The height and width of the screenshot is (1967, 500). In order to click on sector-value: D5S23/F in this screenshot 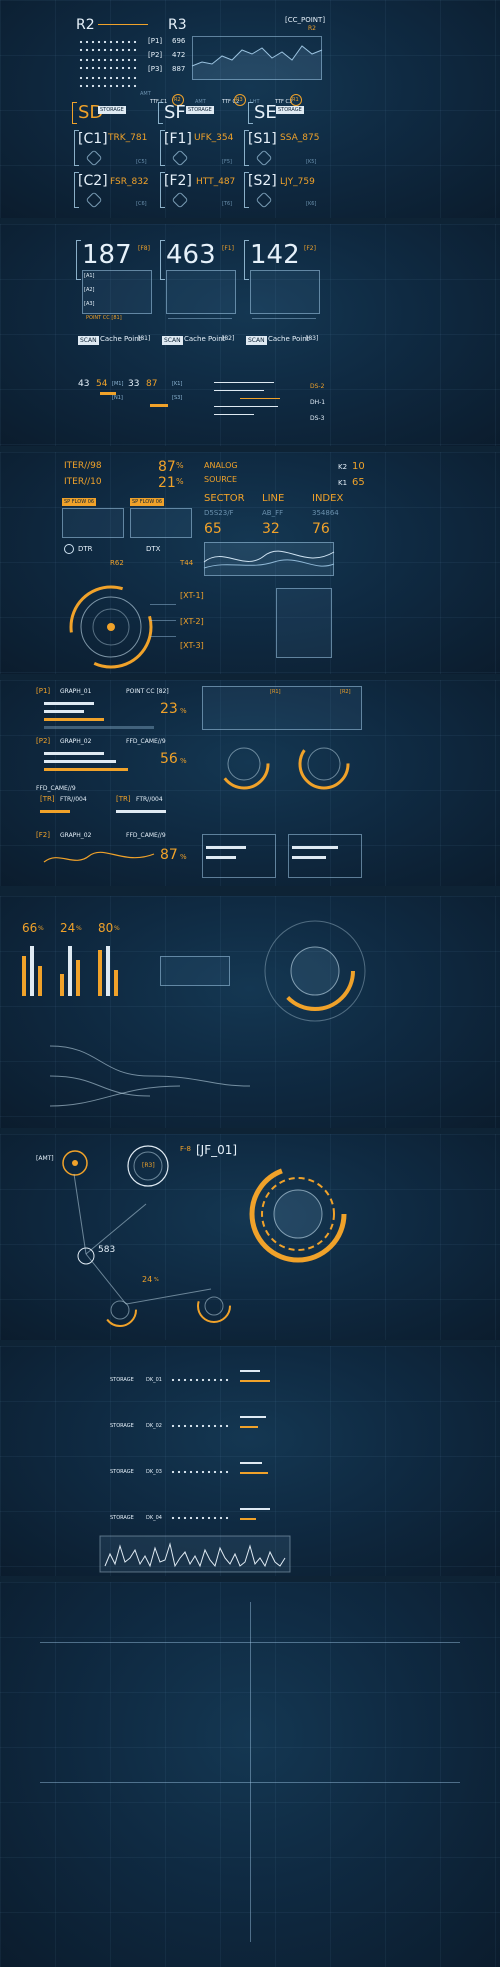, I will do `click(219, 513)`.